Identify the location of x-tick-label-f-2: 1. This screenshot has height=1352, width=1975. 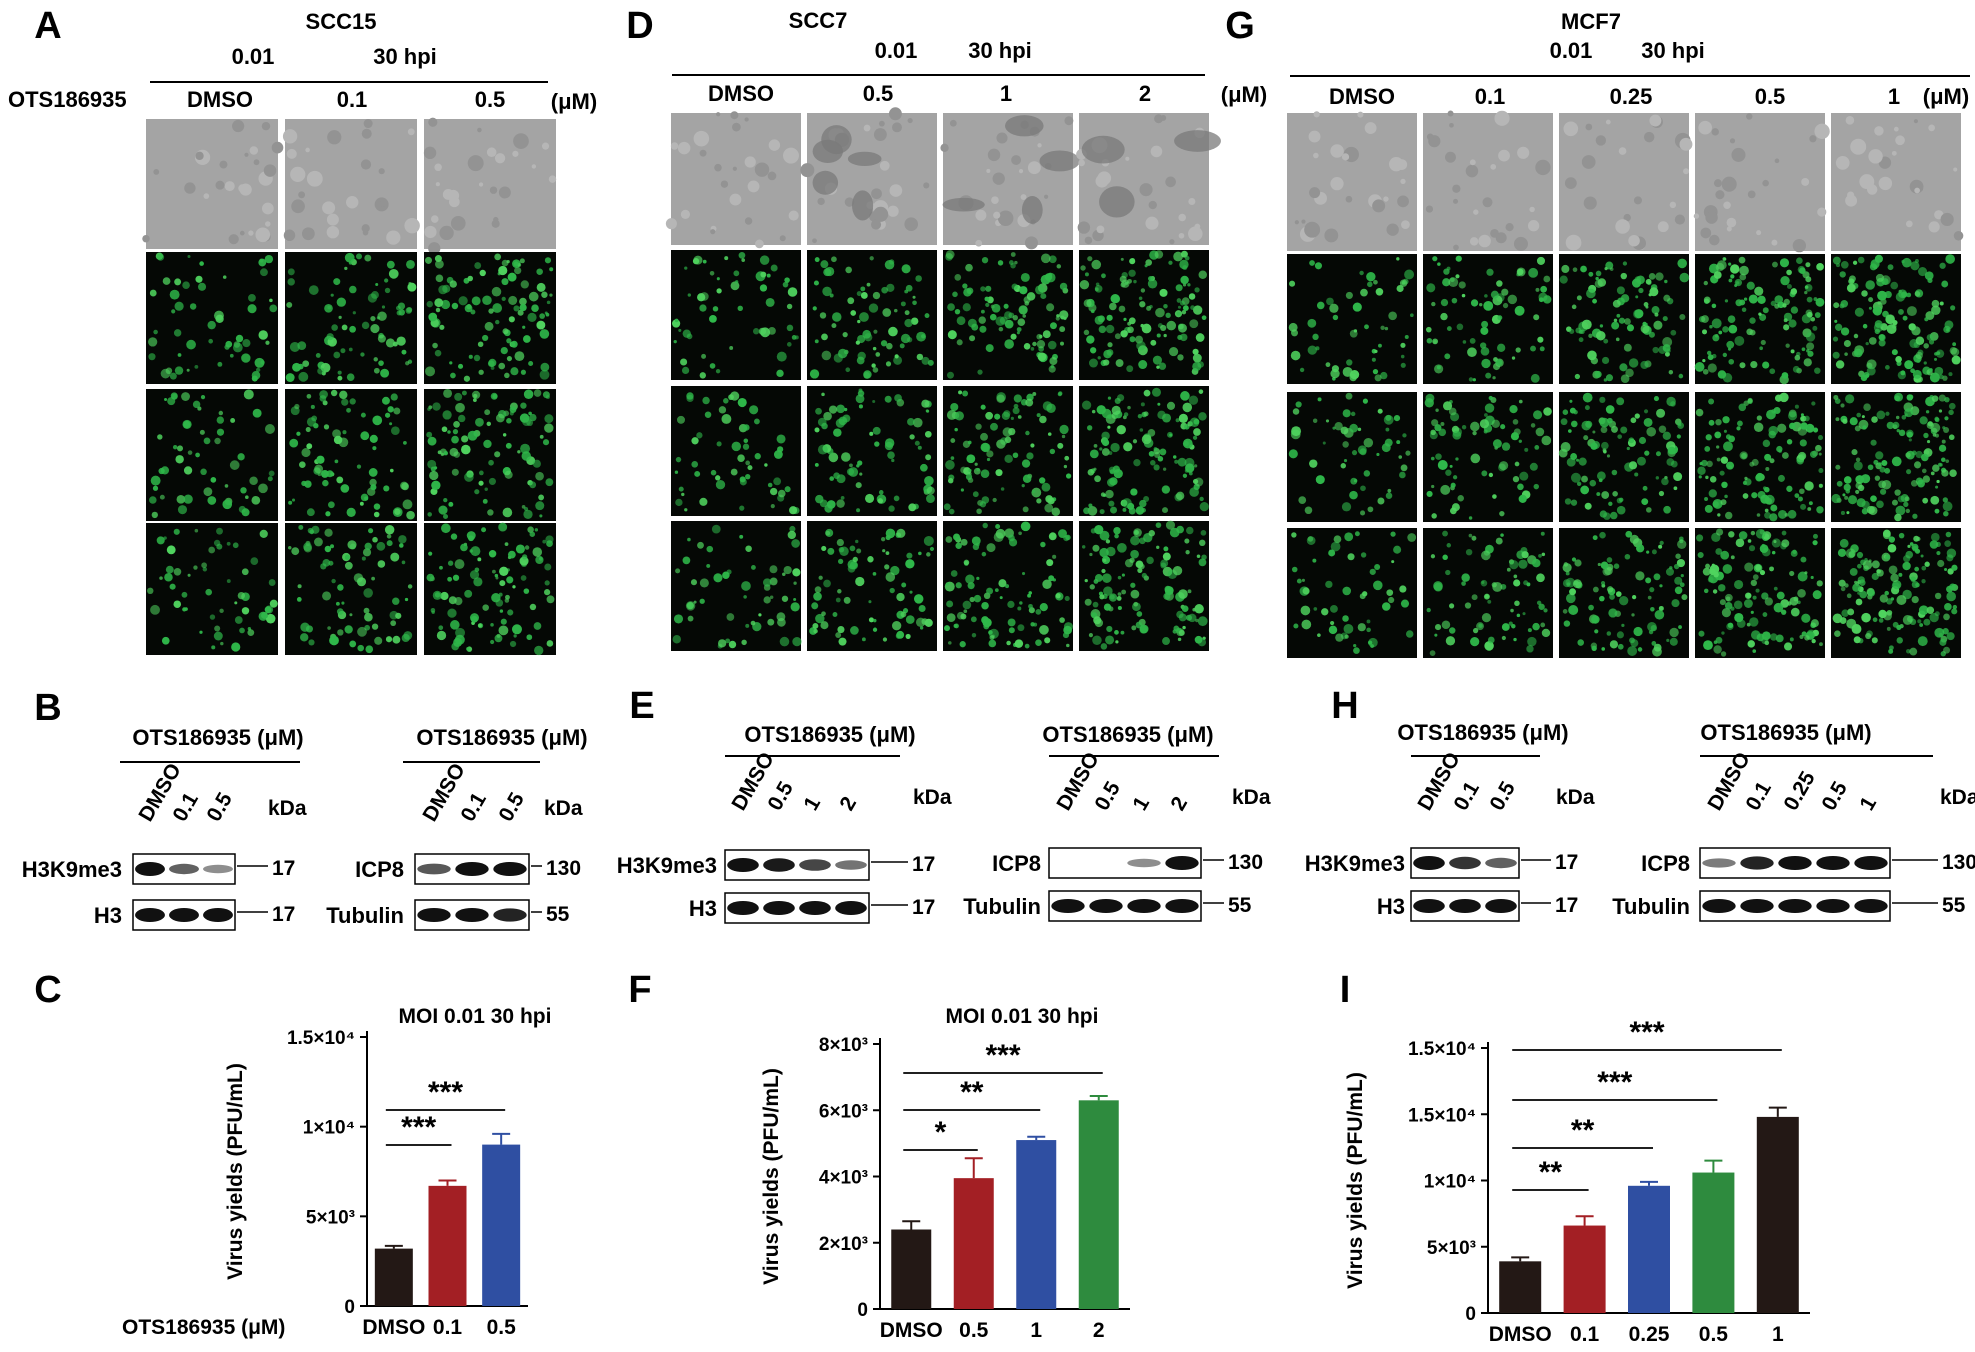
(1036, 1330).